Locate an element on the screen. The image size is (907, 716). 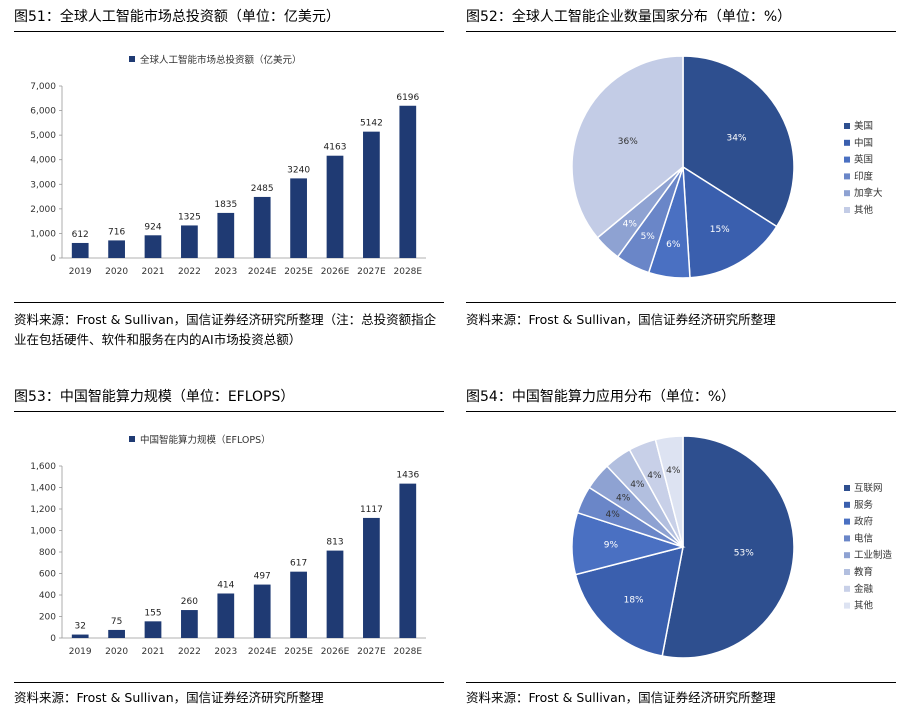
figure-51-top-rule is located at coordinates (229, 31).